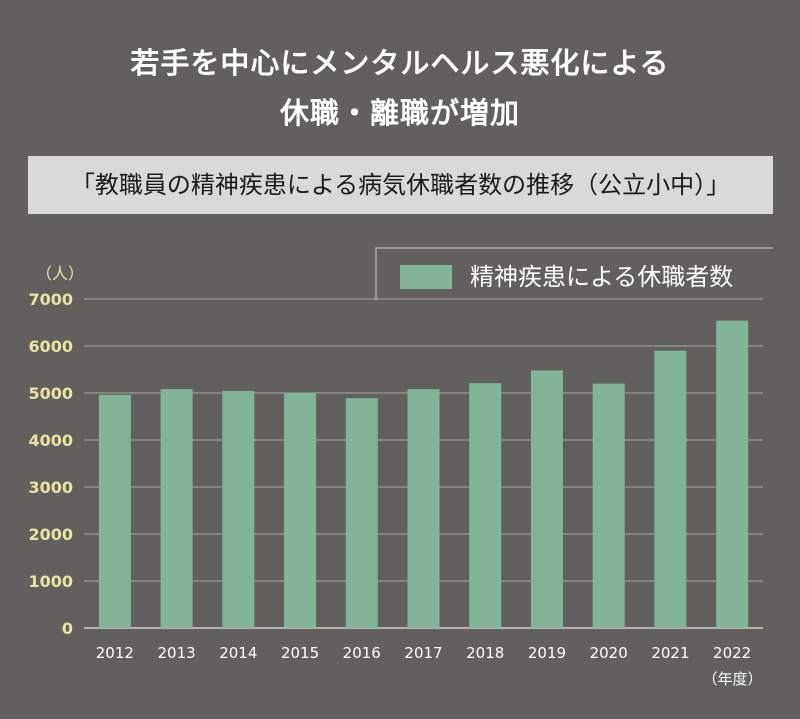 The width and height of the screenshot is (800, 719). I want to click on bar-2012, so click(114, 511).